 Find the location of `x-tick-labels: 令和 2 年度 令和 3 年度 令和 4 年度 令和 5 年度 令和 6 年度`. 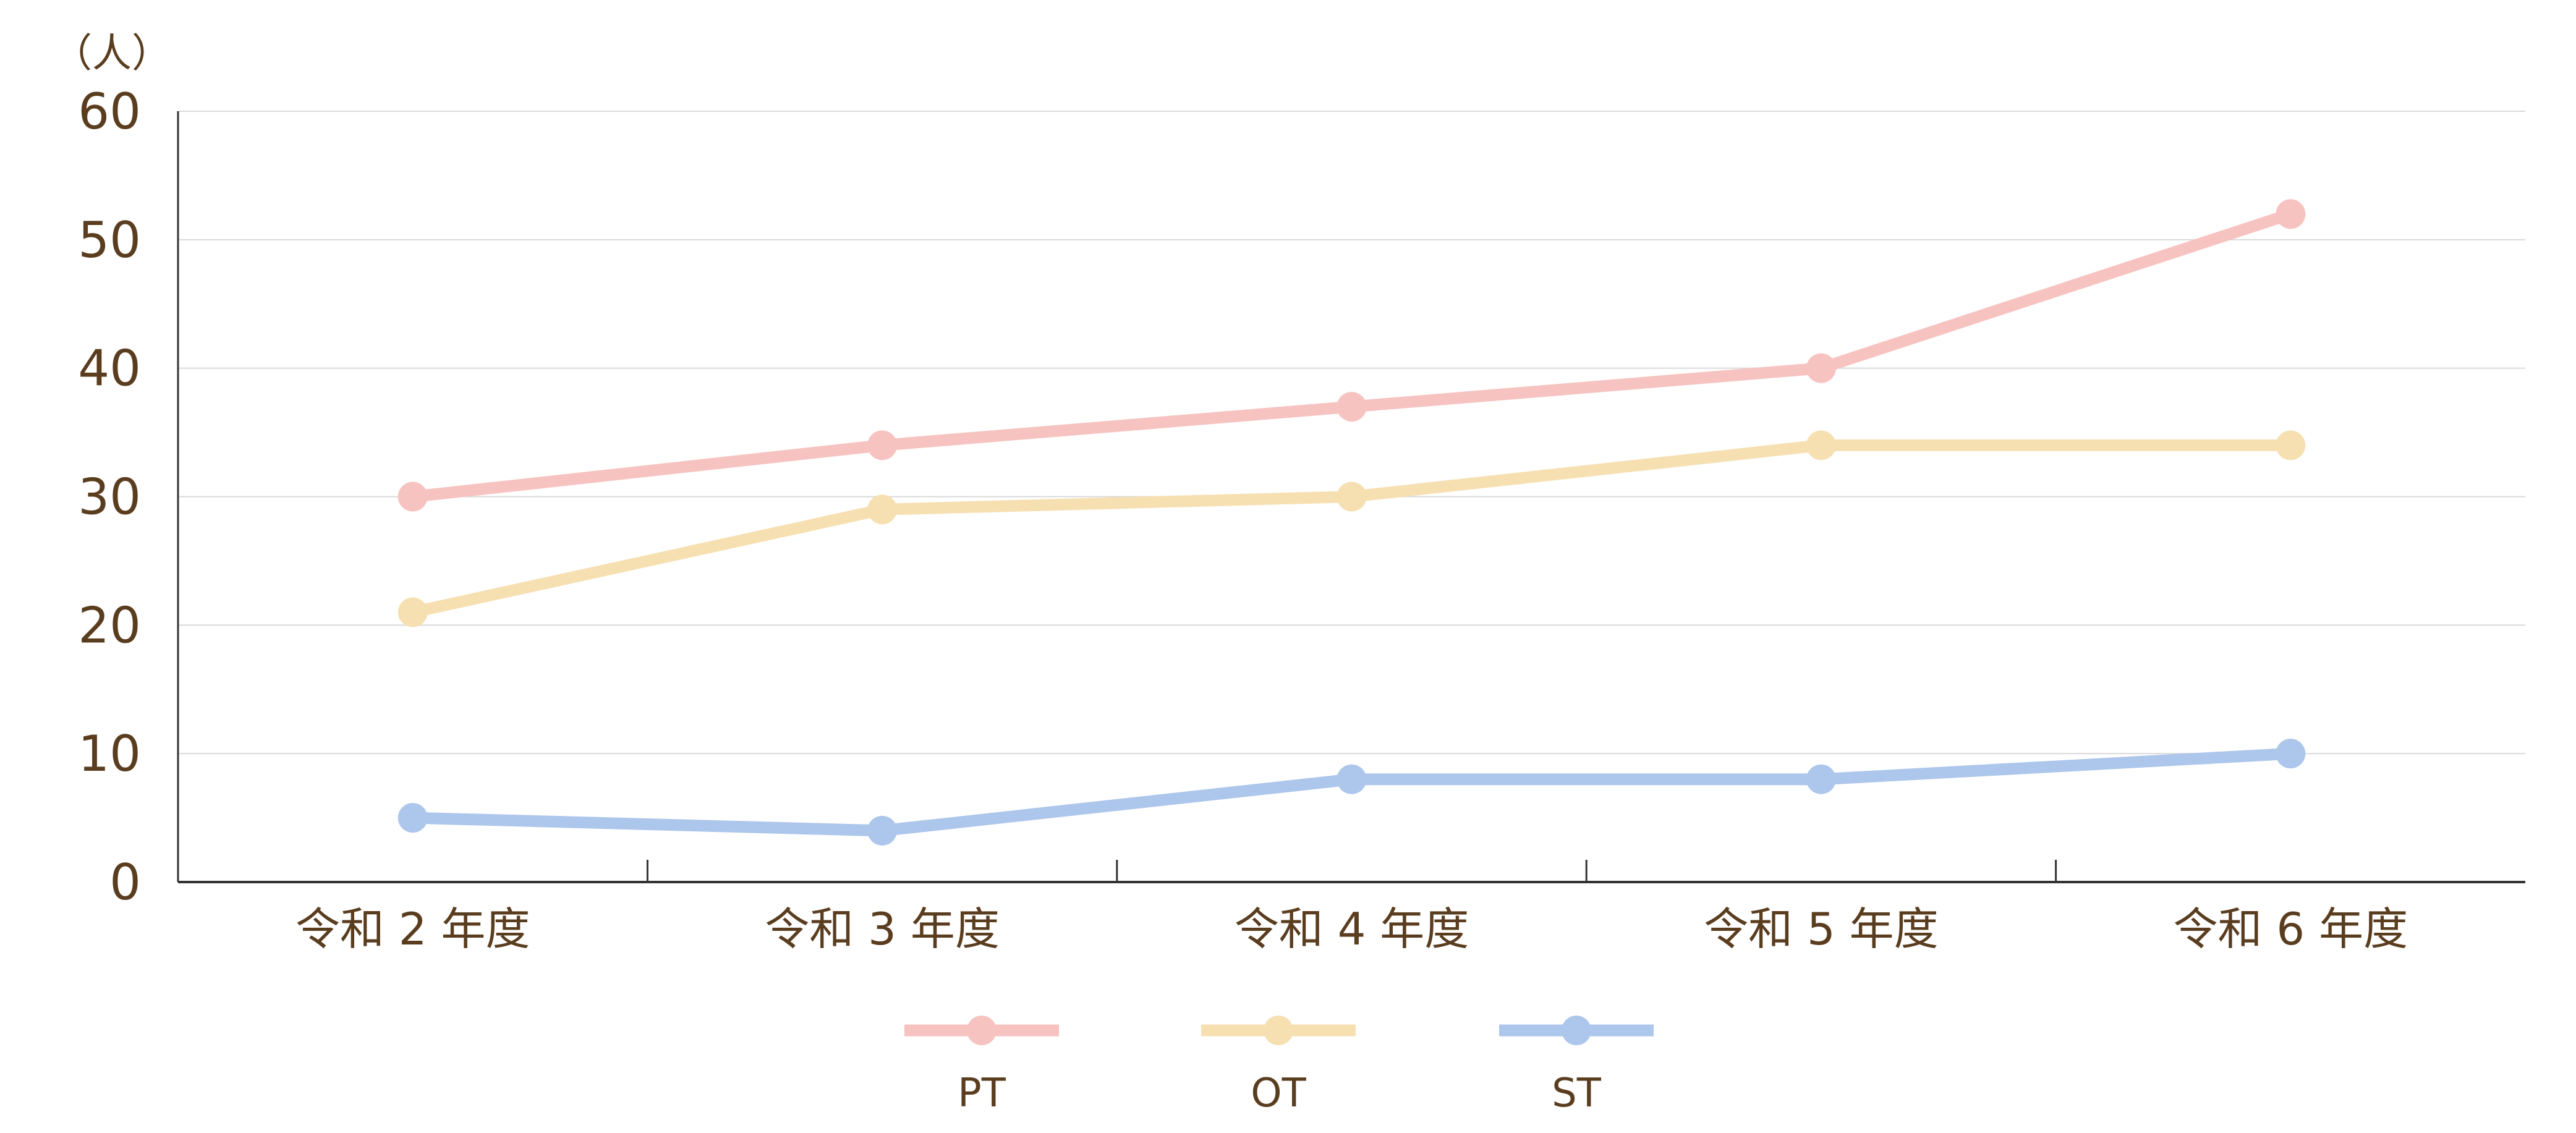

x-tick-labels: 令和 2 年度 令和 3 年度 令和 4 年度 令和 5 年度 令和 6 年度 is located at coordinates (1351, 929).